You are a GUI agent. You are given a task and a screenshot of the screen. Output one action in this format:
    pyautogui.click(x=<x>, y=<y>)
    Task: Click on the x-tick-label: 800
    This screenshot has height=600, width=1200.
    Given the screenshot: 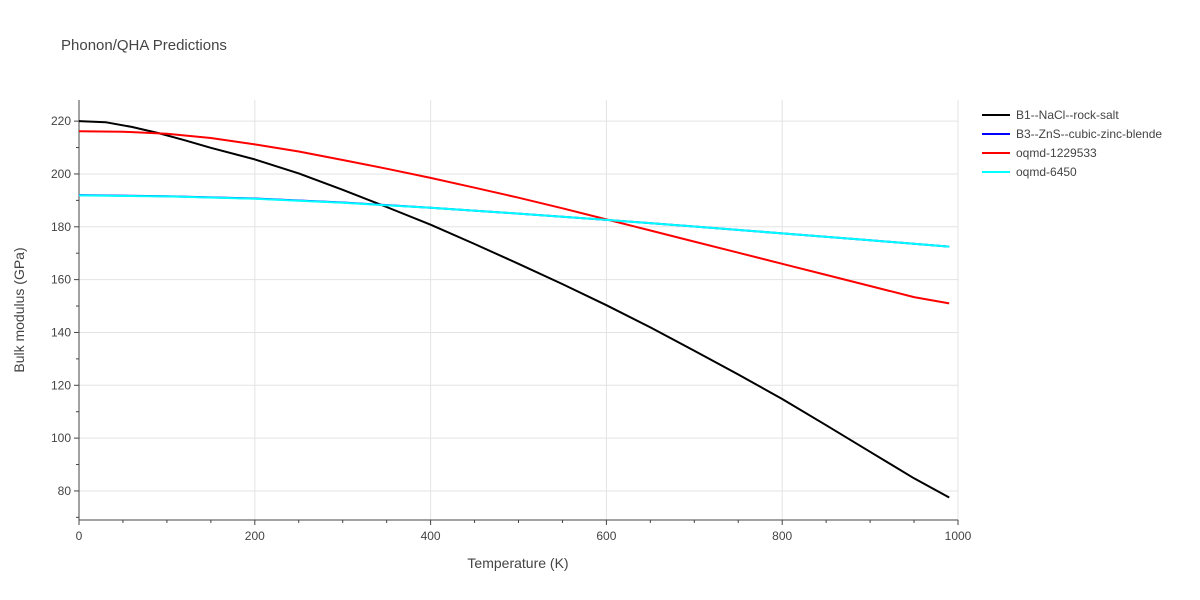 What is the action you would take?
    pyautogui.click(x=782, y=536)
    